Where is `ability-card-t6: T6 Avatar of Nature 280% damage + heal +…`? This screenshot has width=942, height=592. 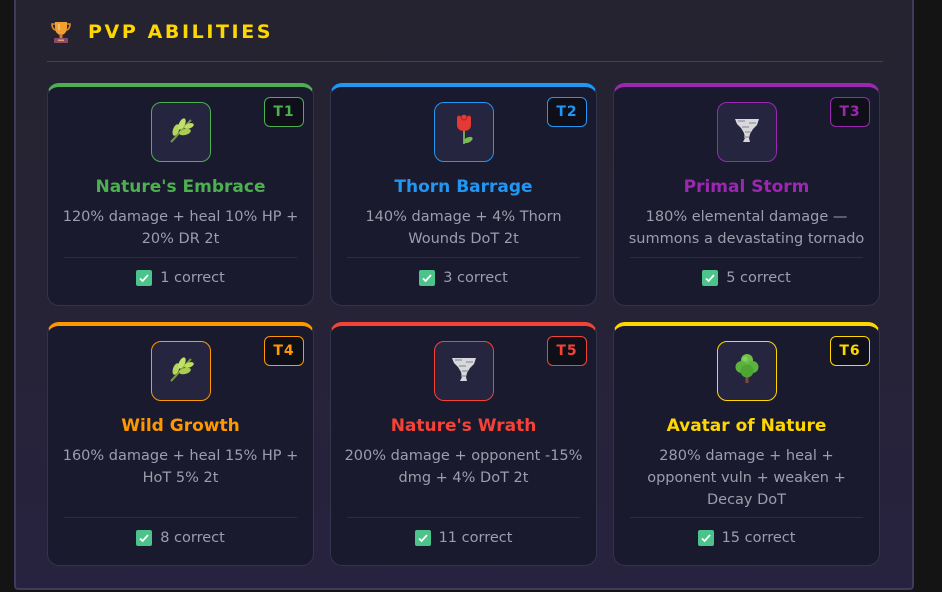
ability-card-t6: T6 Avatar of Nature 280% damage + heal +… is located at coordinates (746, 444).